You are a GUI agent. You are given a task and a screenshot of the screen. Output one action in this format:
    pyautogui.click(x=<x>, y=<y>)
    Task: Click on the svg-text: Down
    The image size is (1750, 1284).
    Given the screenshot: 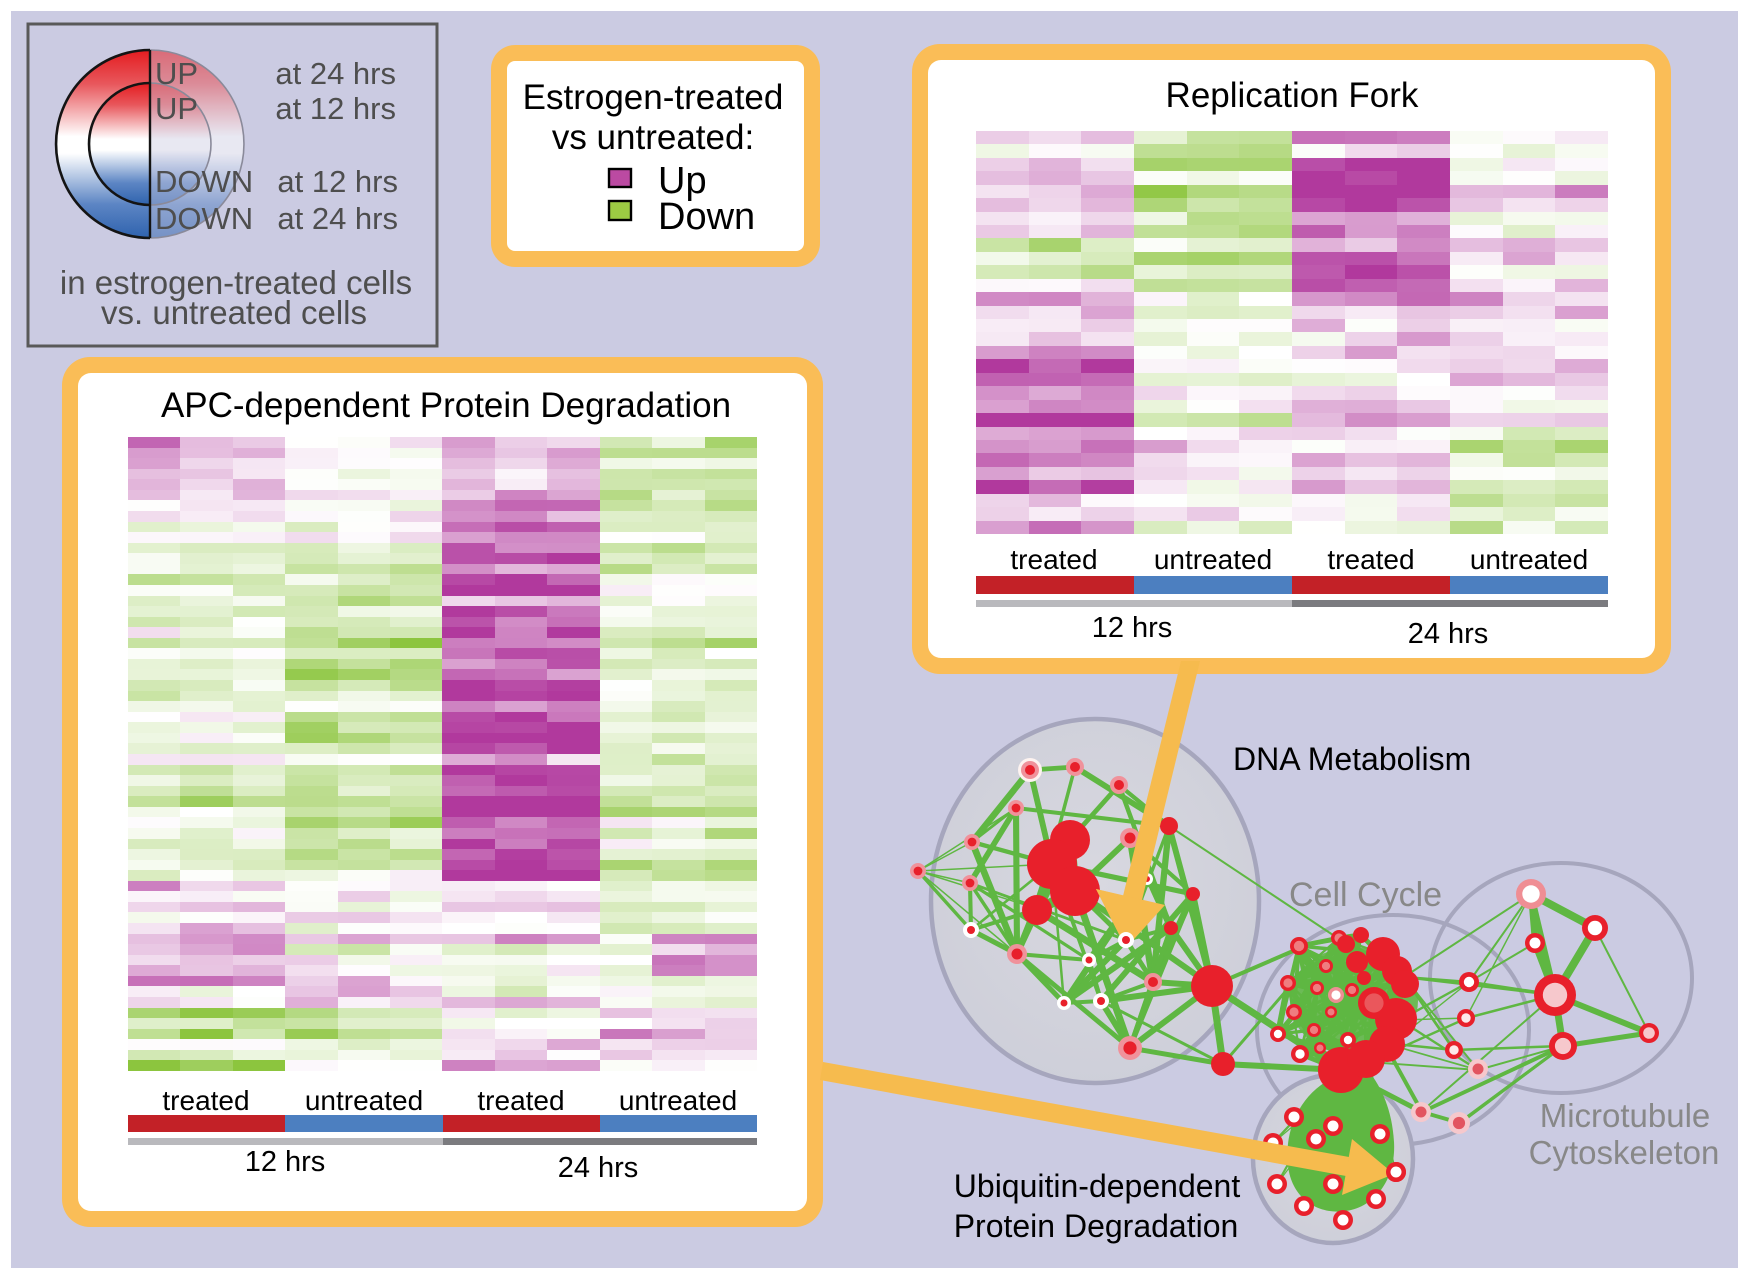 What is the action you would take?
    pyautogui.click(x=706, y=217)
    